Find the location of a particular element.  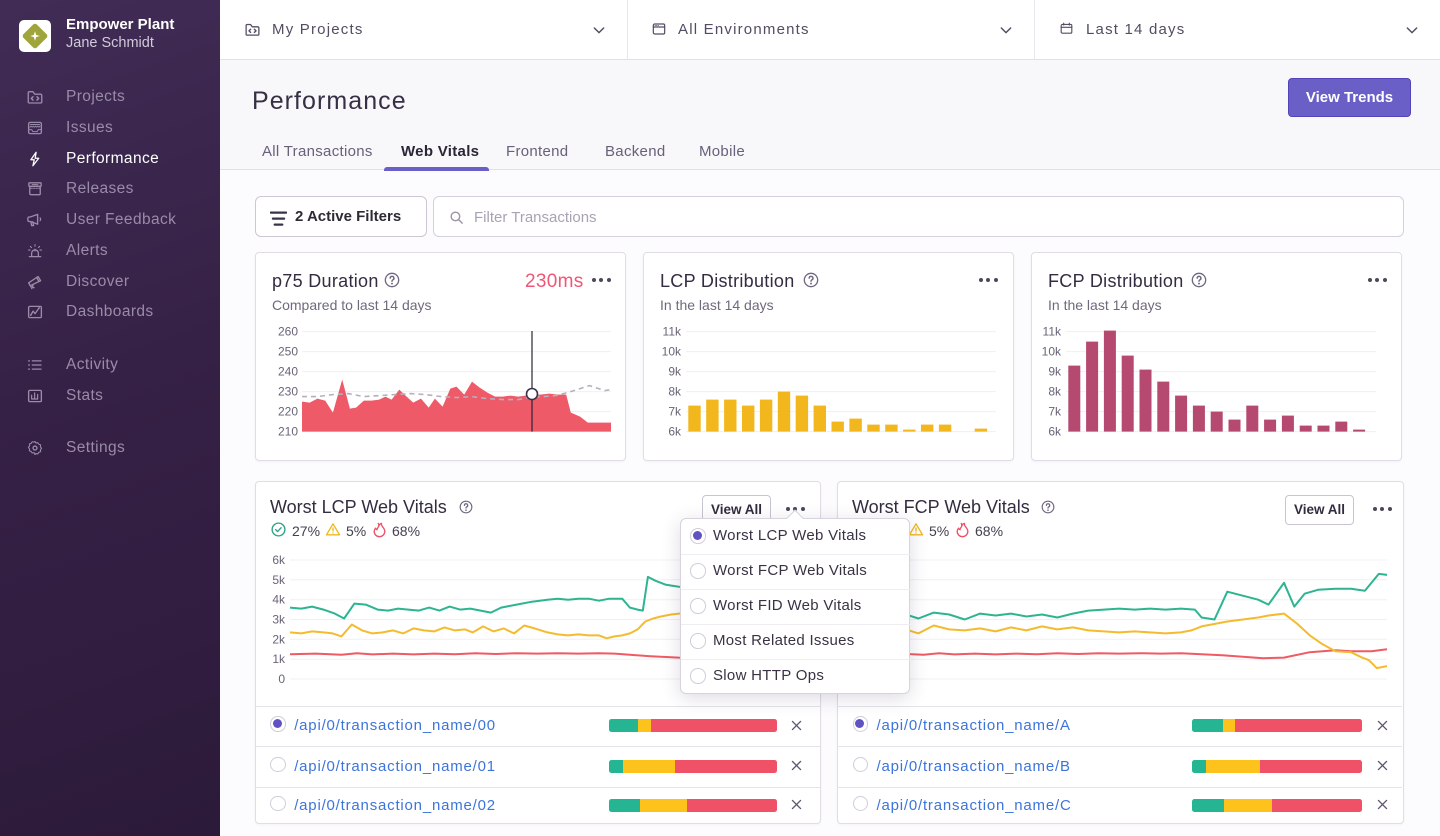

svg-text: 1k is located at coordinates (279, 659).